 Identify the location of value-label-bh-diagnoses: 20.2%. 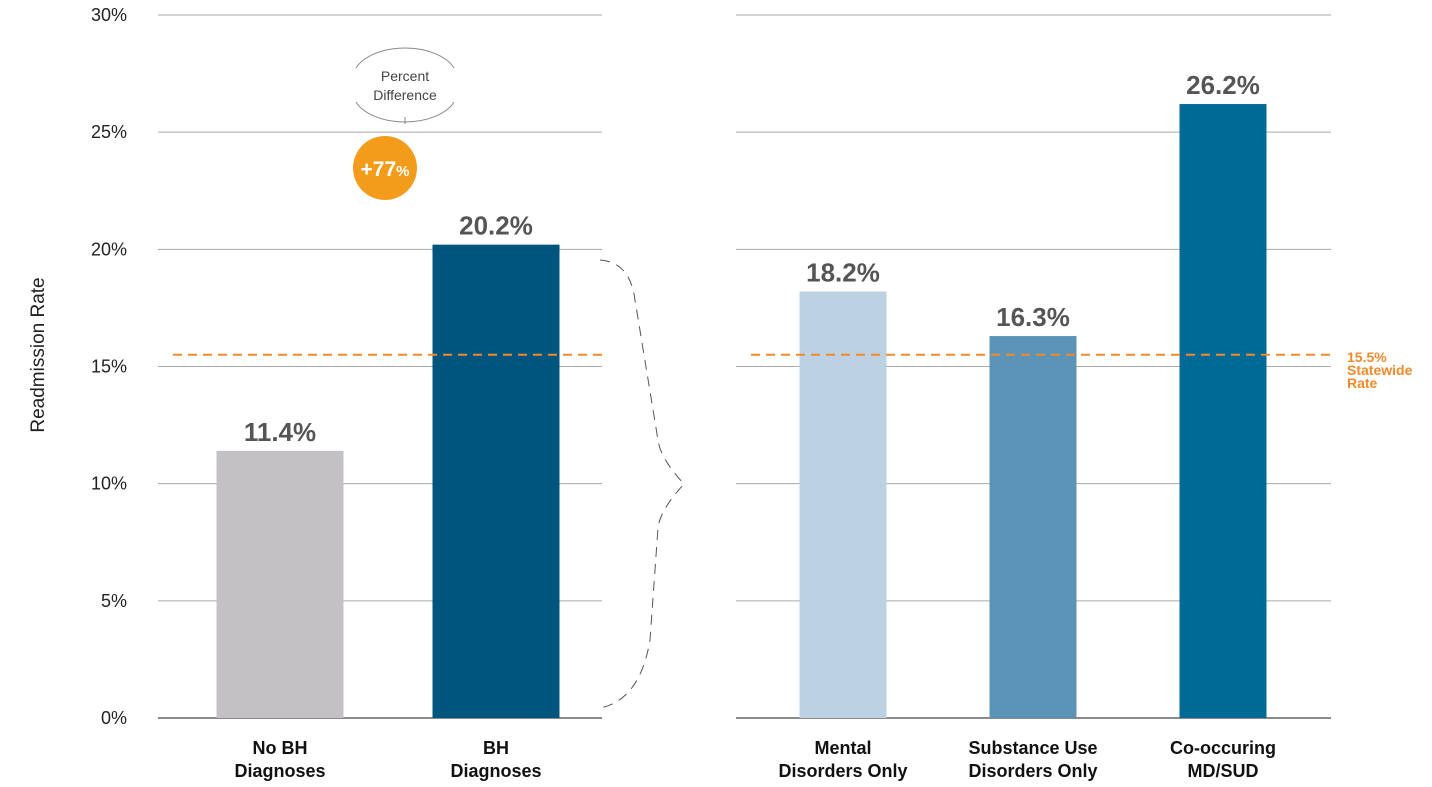
(496, 226).